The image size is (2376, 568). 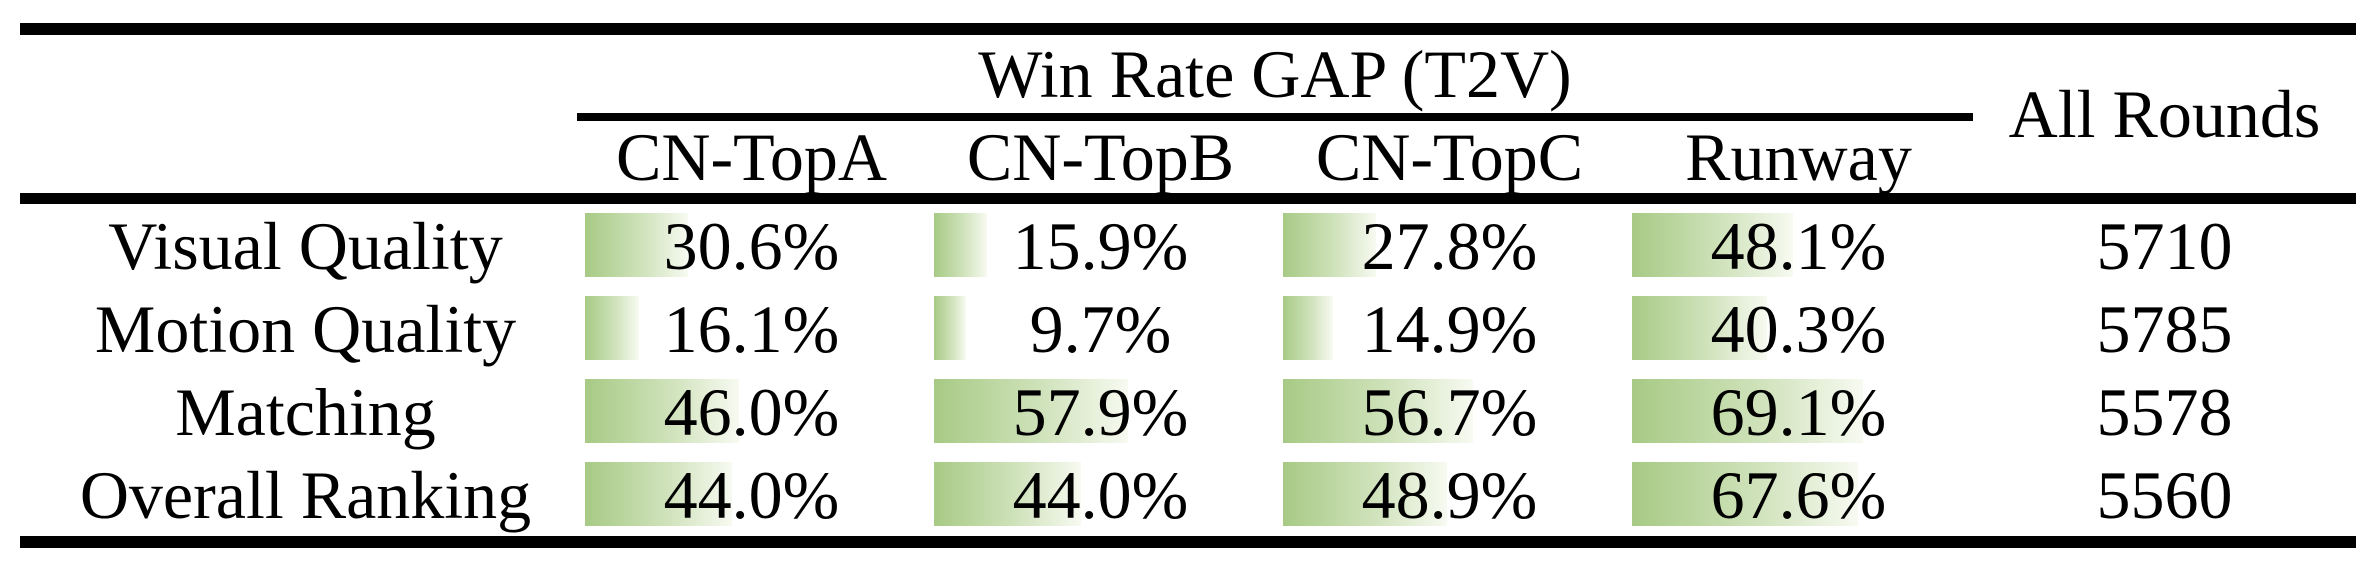 I want to click on win-rate-value: 56.7%, so click(x=1449, y=411).